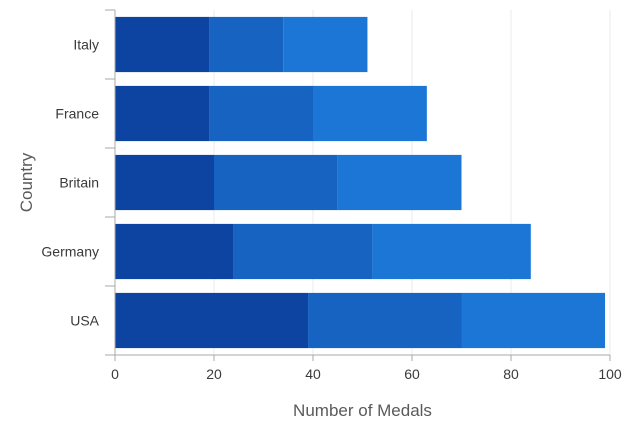  What do you see at coordinates (511, 374) in the screenshot?
I see `x-tick-label: 80` at bounding box center [511, 374].